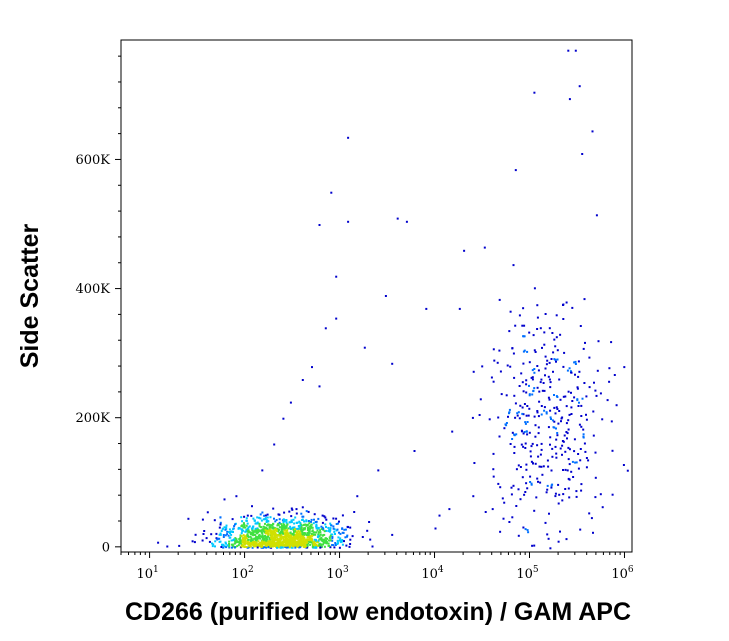 This screenshot has height=641, width=729. Describe the element at coordinates (98, 305) in the screenshot. I see `y-axis: 0 200K 400K 600K` at that location.